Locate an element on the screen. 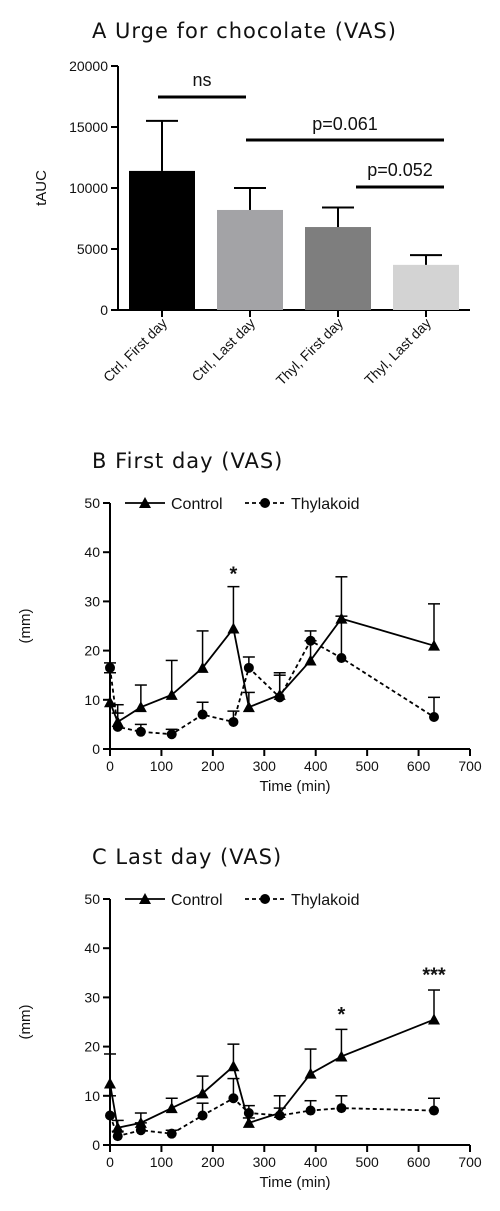 This screenshot has height=1211, width=500. panel-c-y-tick-label: 20 is located at coordinates (92, 1047).